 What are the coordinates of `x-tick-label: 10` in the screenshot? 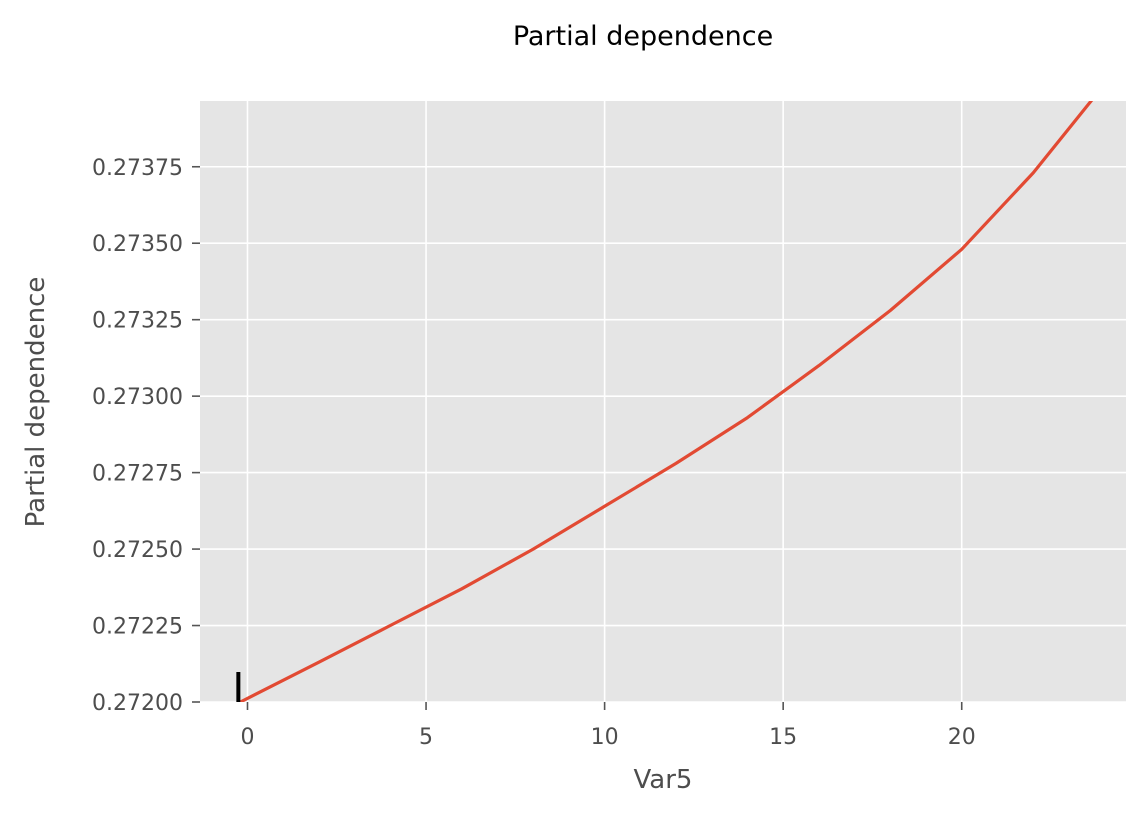 It's located at (605, 737).